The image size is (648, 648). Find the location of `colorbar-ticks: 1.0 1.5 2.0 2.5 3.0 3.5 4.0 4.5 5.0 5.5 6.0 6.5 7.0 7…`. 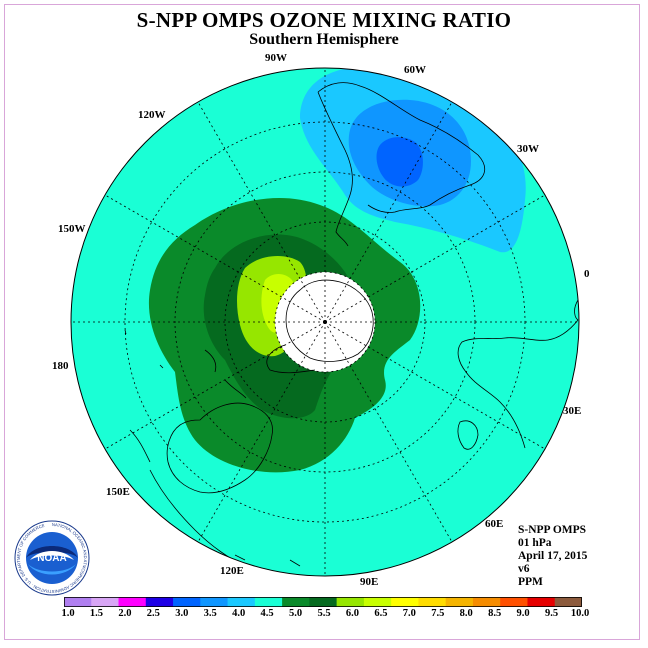

colorbar-ticks: 1.0 1.5 2.0 2.5 3.0 3.5 4.0 4.5 5.0 5.5 6.0 6.5 7.0 7… is located at coordinates (324, 615).